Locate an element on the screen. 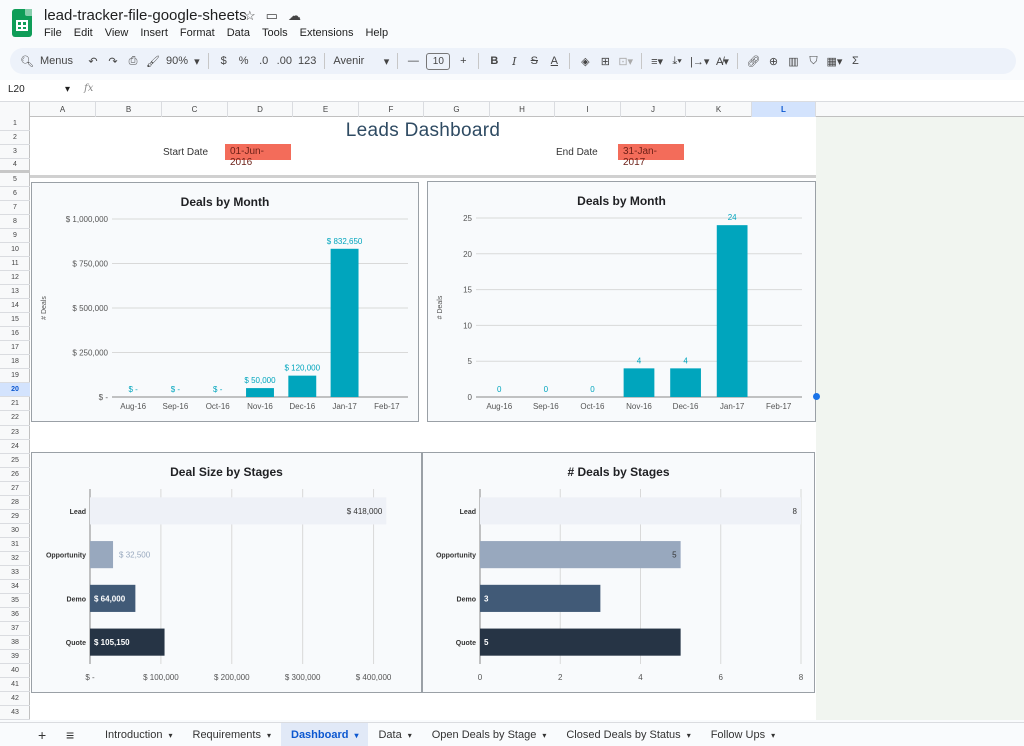 This screenshot has width=1024, height=746. row-header-5: 5 is located at coordinates (15, 180).